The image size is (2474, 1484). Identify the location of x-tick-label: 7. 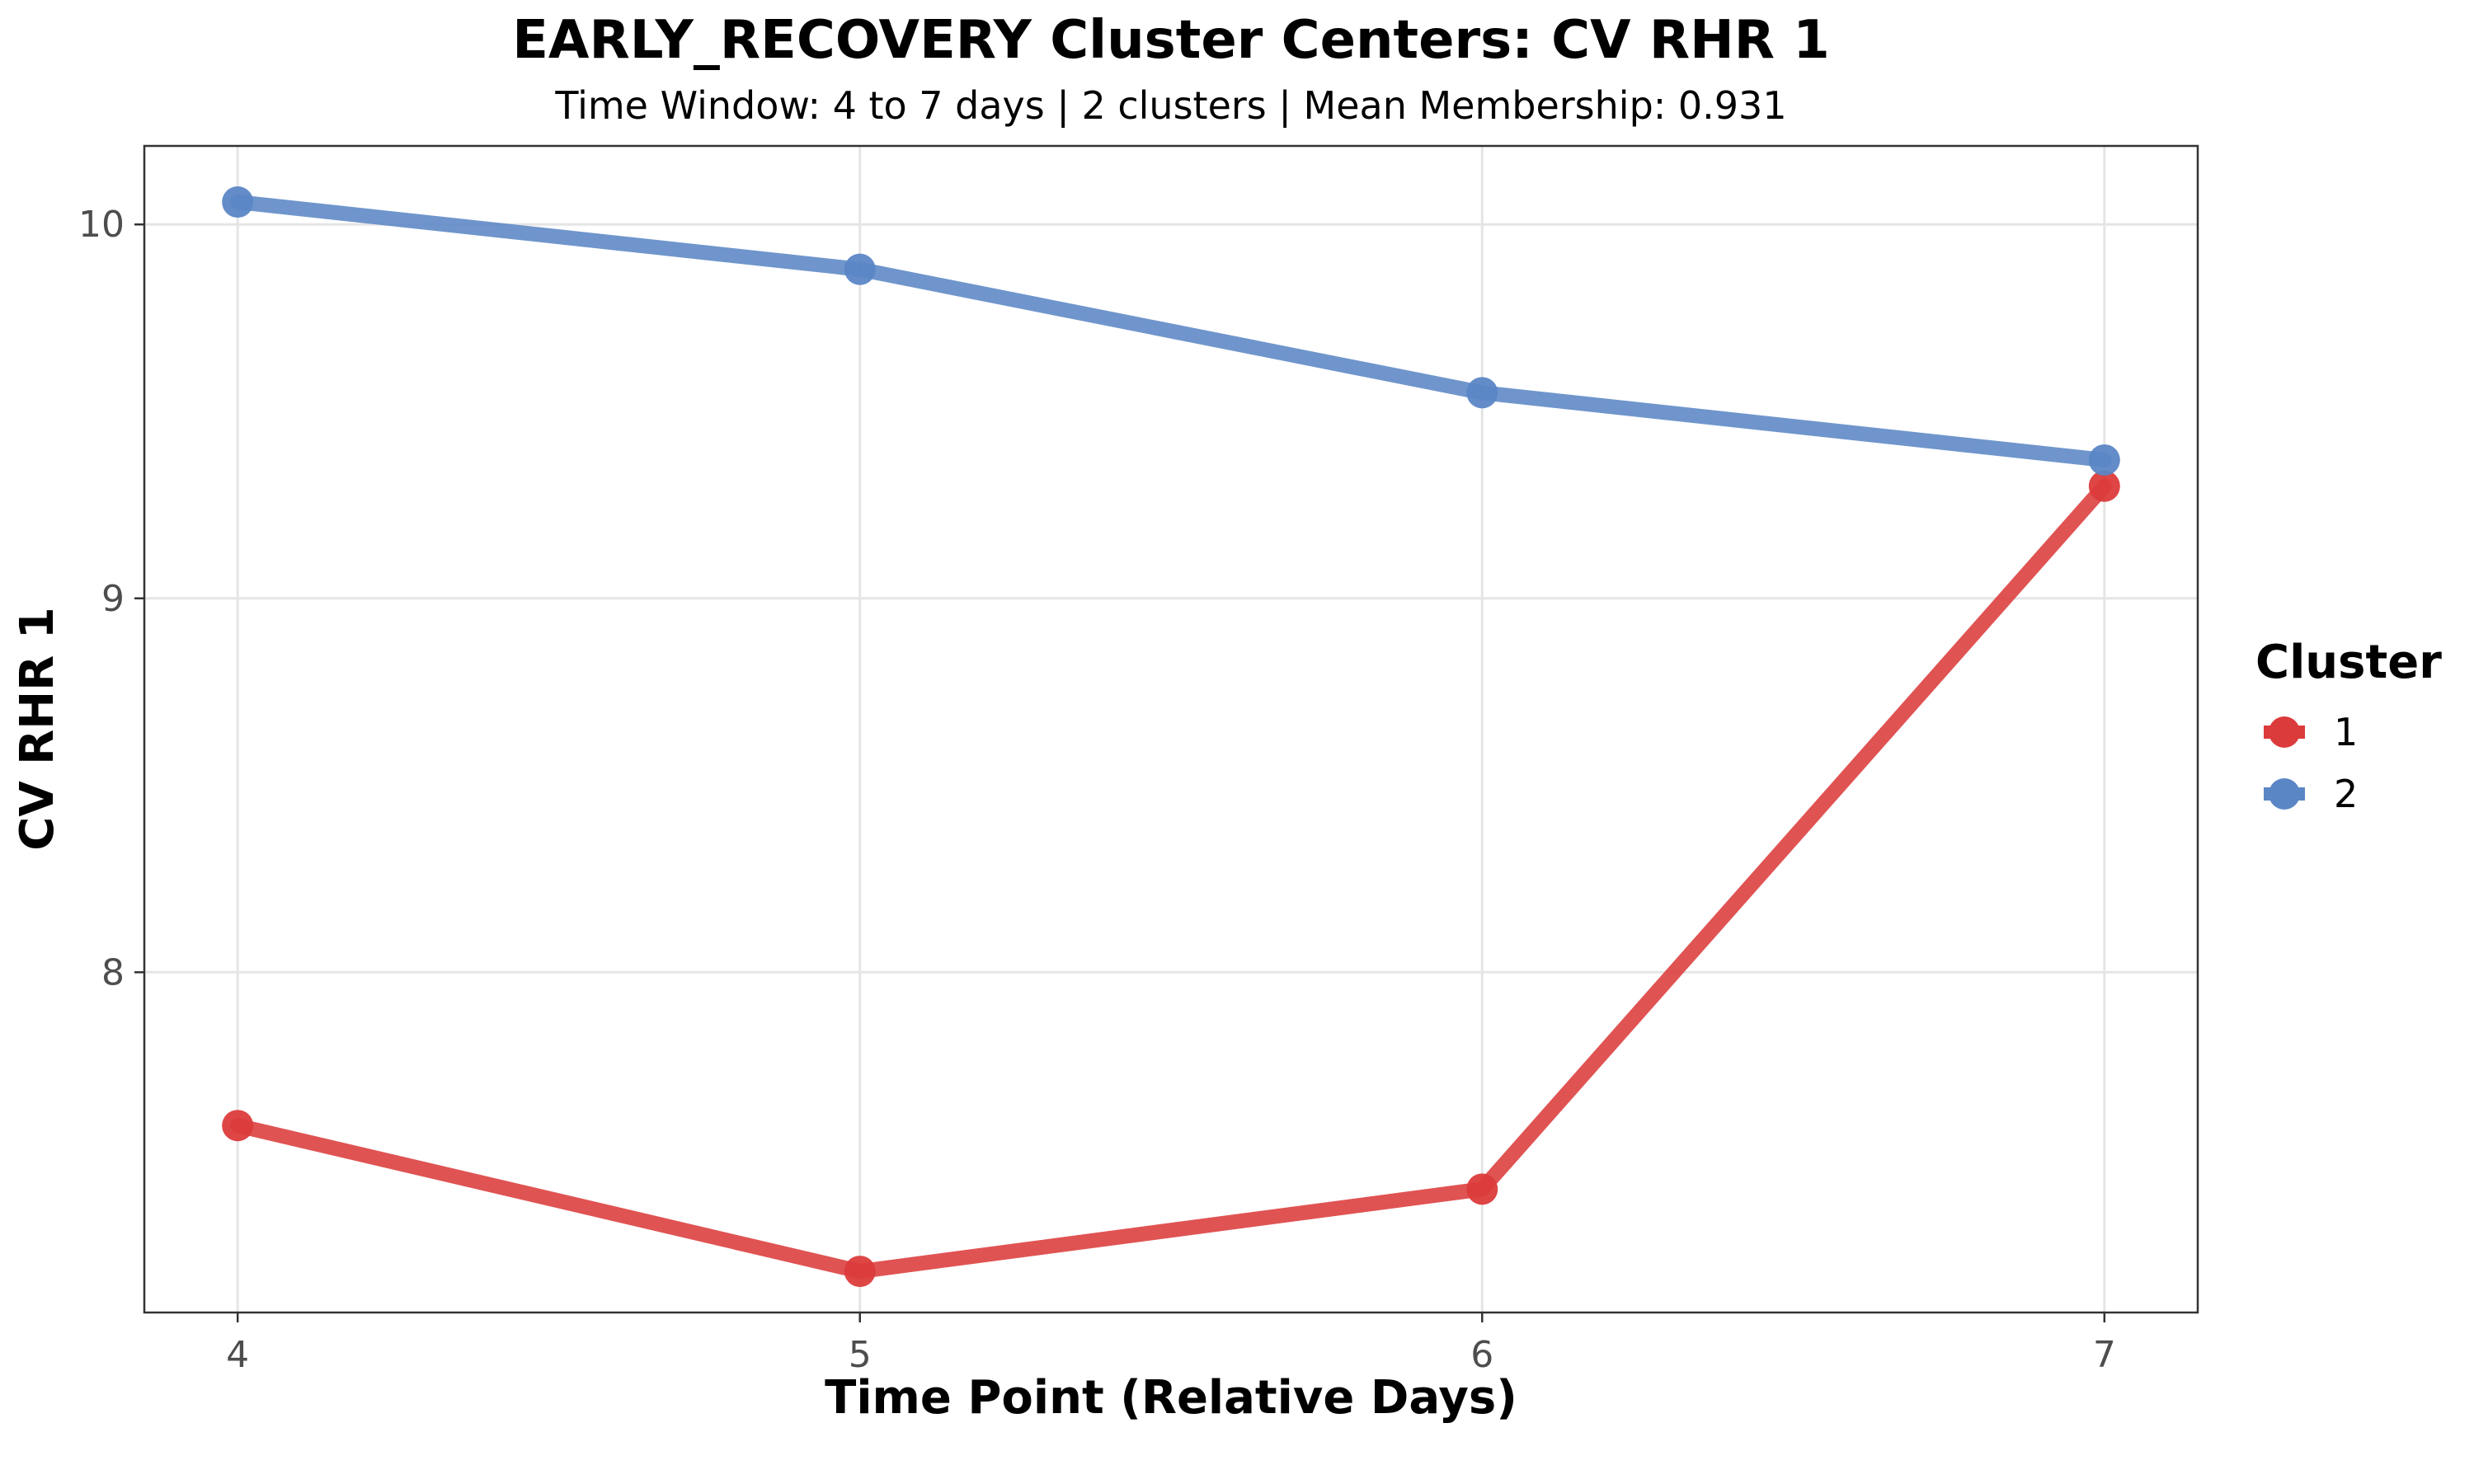
(2104, 1355).